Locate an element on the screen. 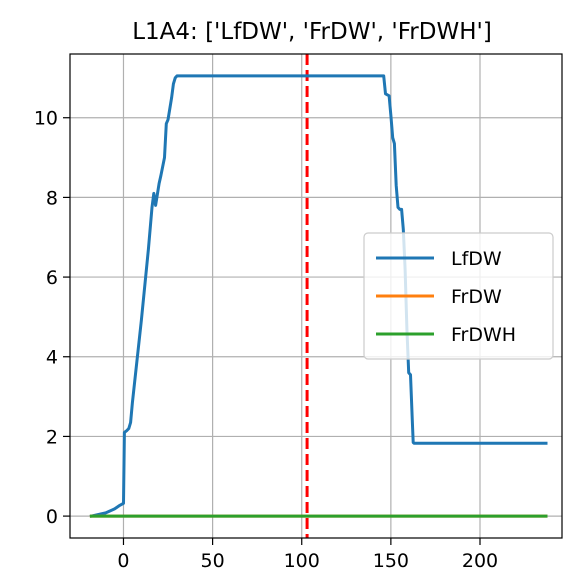 Image resolution: width=567 pixels, height=584 pixels. x-axis: 0 50 100 150 200 is located at coordinates (307, 555).